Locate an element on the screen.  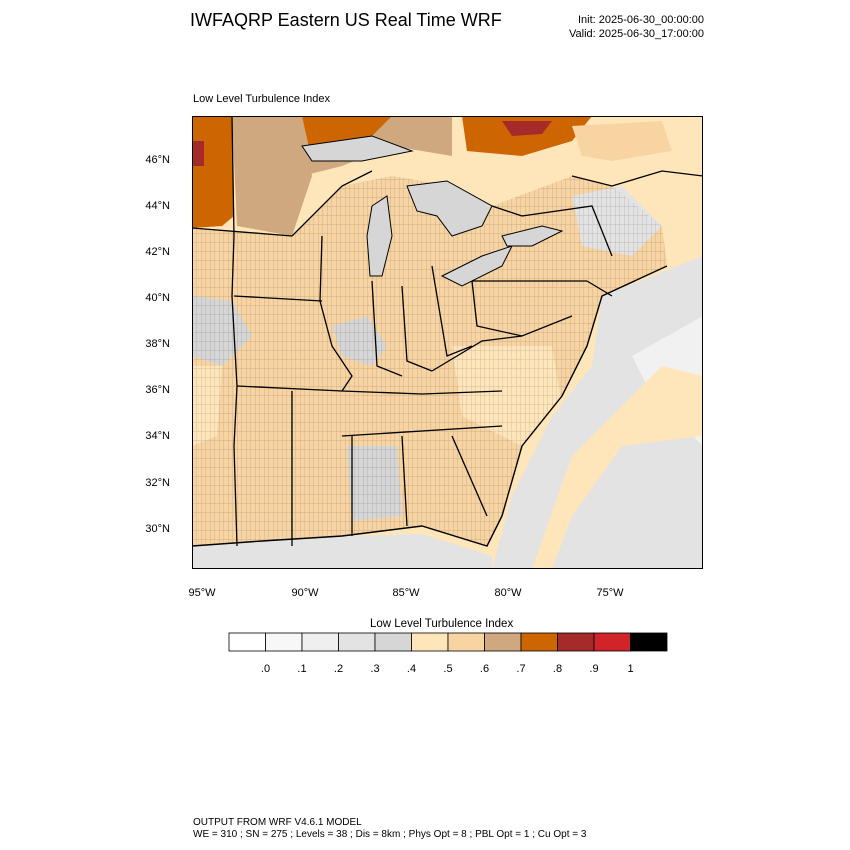
colorbar-label: .8 is located at coordinates (557, 669).